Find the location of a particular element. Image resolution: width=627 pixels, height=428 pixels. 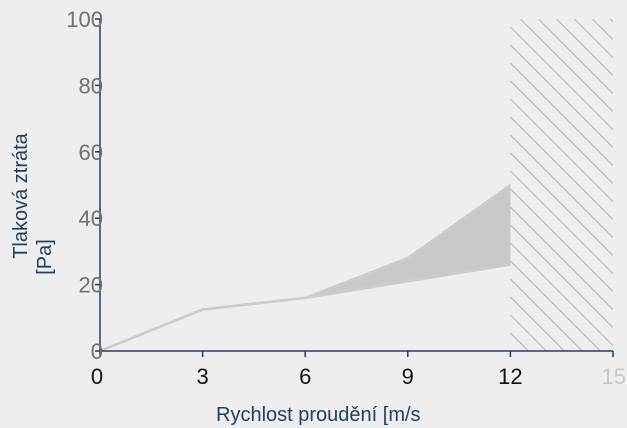

x-tick-label: 6 is located at coordinates (305, 376).